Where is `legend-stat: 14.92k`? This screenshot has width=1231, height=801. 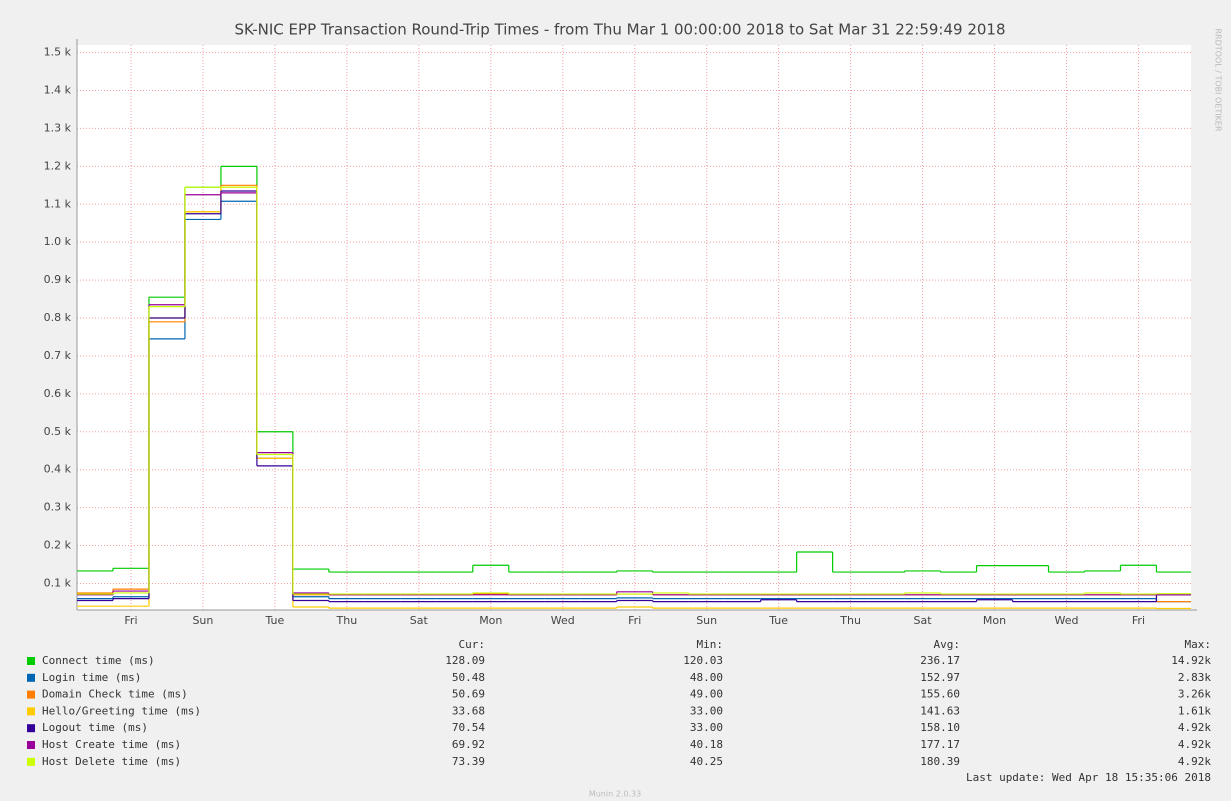 legend-stat: 14.92k is located at coordinates (1191, 660).